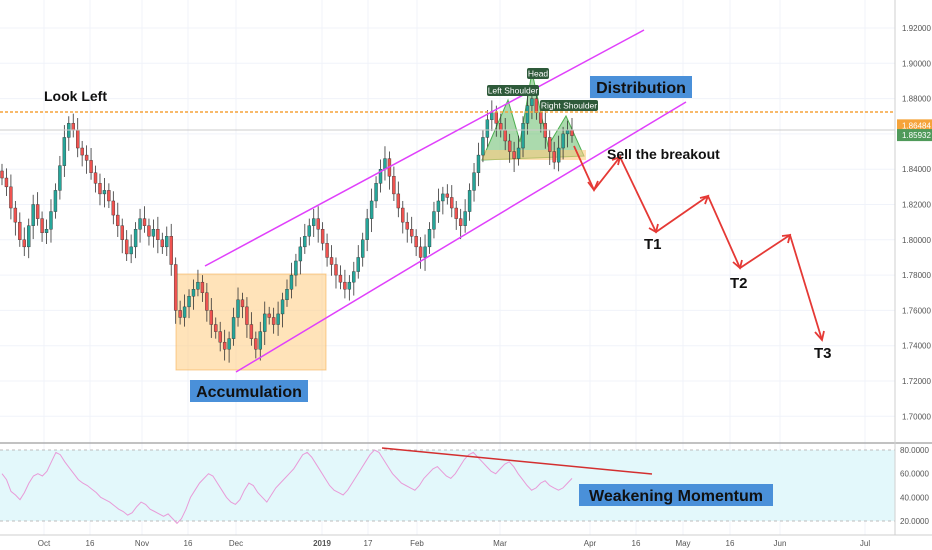 The image size is (932, 550). What do you see at coordinates (641, 87) in the screenshot?
I see `distribution-label: Distribution` at bounding box center [641, 87].